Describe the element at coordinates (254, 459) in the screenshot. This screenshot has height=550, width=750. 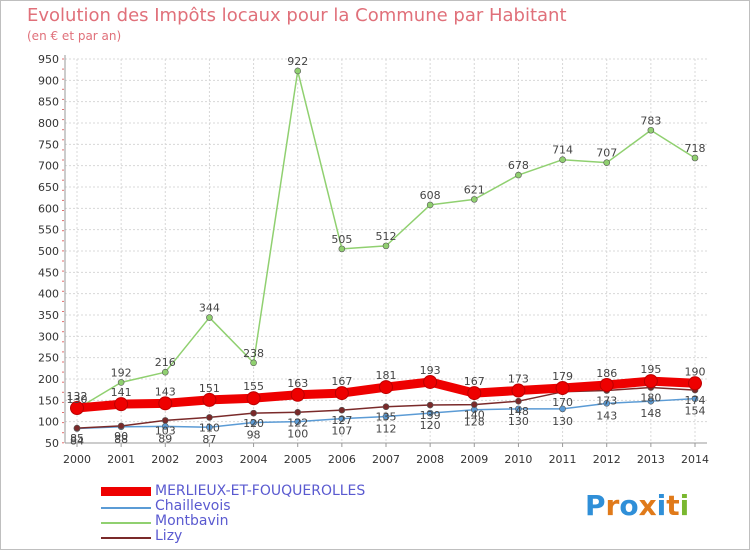
I see `x-tick-label: 2004` at that location.